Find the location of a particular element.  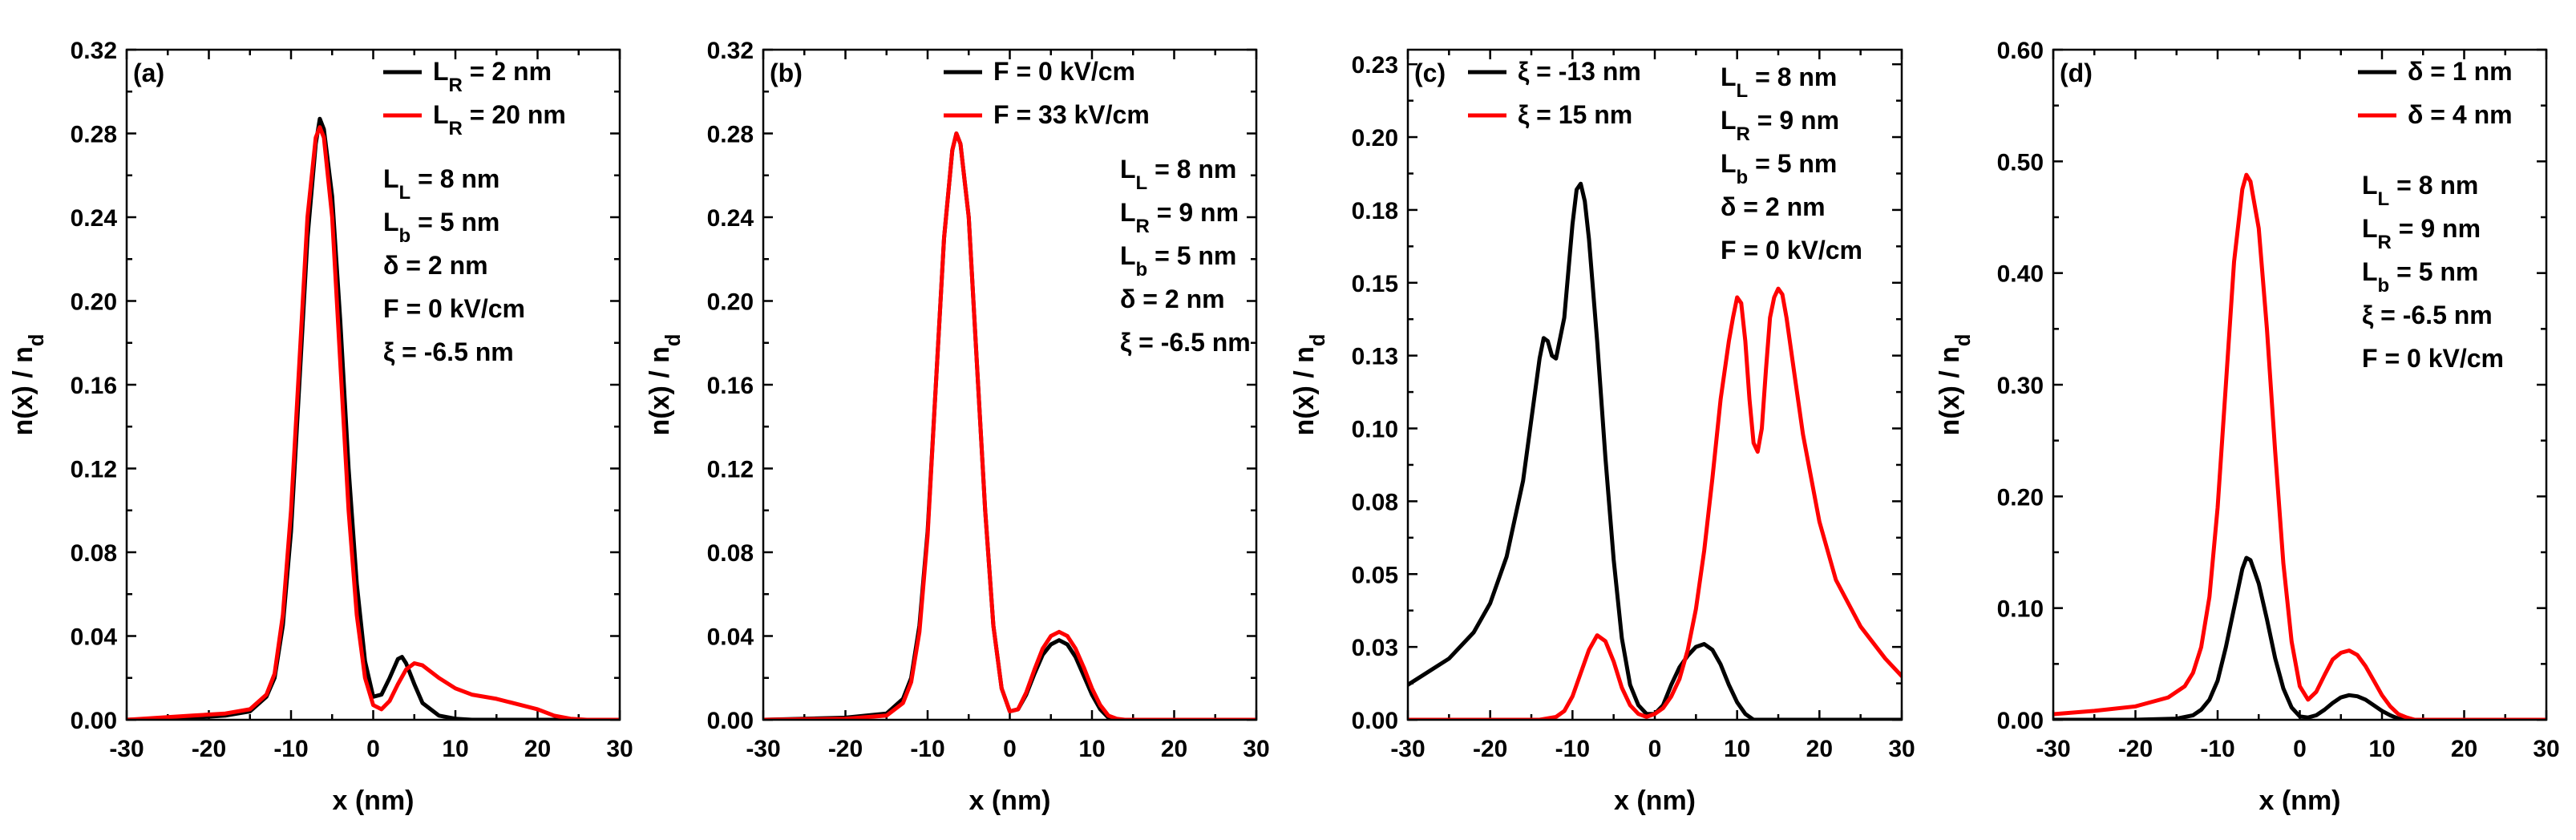

legend-label: F = 33 kV/cm is located at coordinates (1071, 114).